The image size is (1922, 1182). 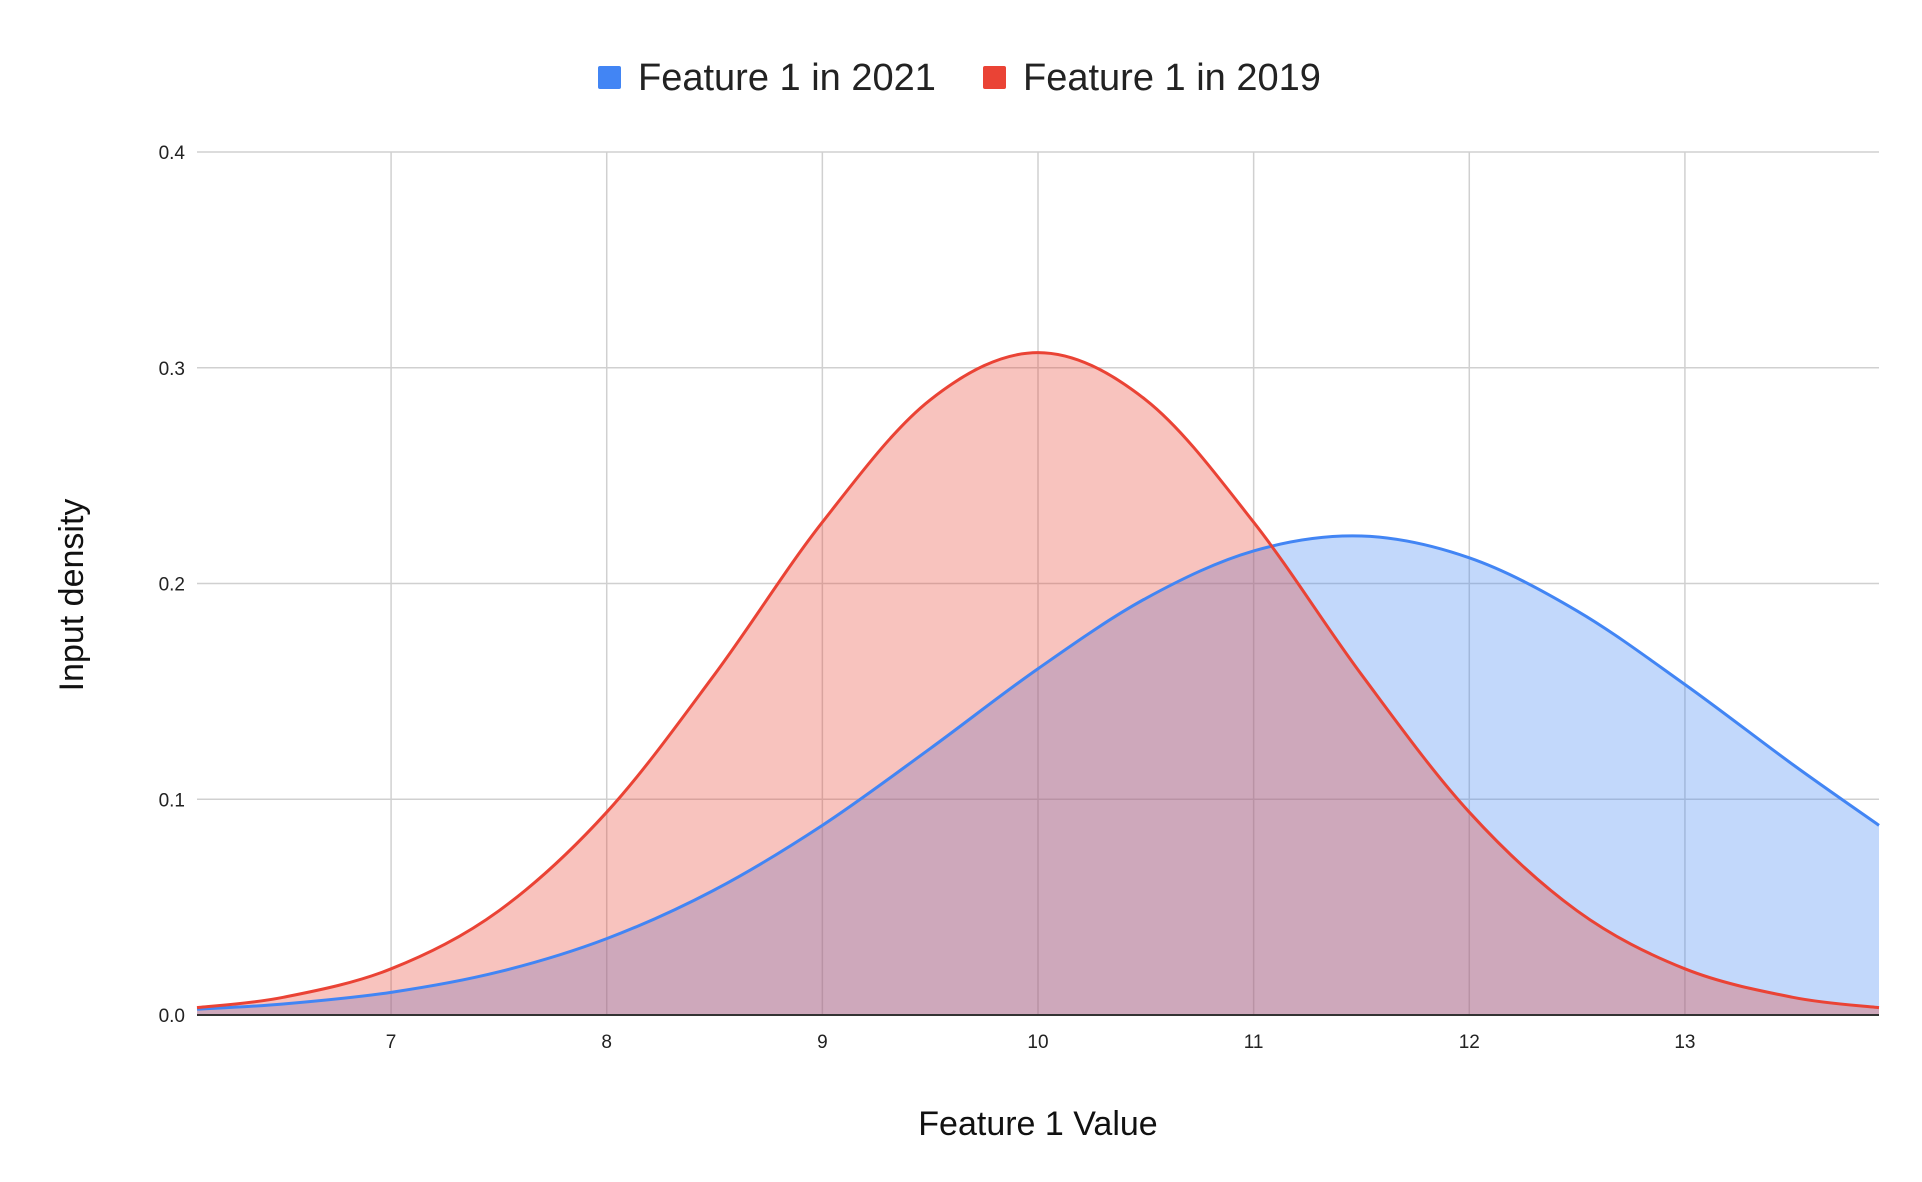 What do you see at coordinates (1684, 1042) in the screenshot?
I see `x-tick-label: 13` at bounding box center [1684, 1042].